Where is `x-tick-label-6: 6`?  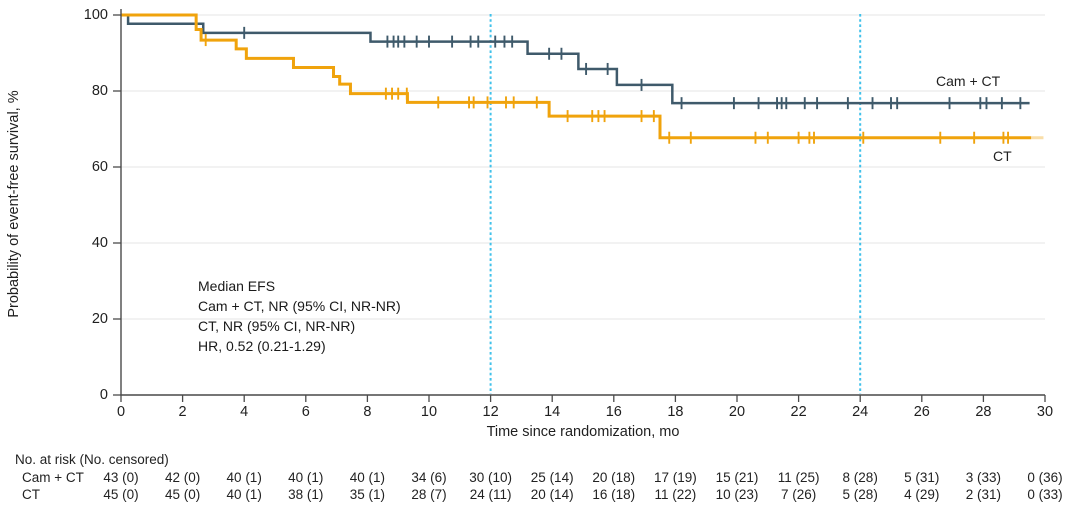 x-tick-label-6: 6 is located at coordinates (305, 412).